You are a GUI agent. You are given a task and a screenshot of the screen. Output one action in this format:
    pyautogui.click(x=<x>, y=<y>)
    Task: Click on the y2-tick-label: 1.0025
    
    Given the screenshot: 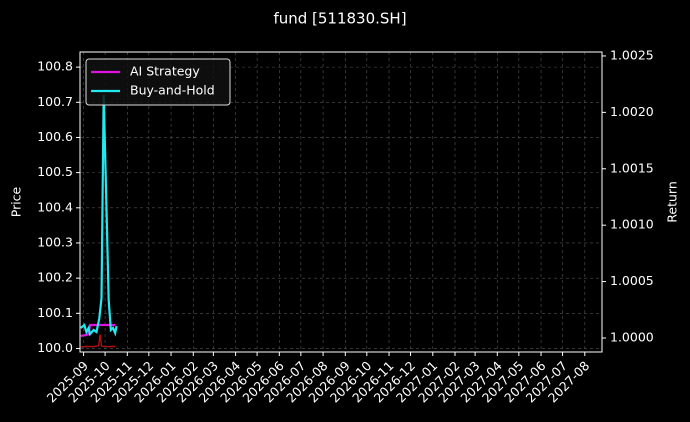 What is the action you would take?
    pyautogui.click(x=632, y=54)
    